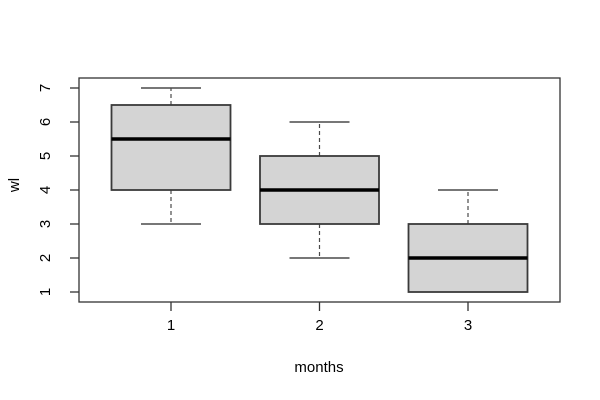  Describe the element at coordinates (468, 325) in the screenshot. I see `x-tick-label: 3` at that location.